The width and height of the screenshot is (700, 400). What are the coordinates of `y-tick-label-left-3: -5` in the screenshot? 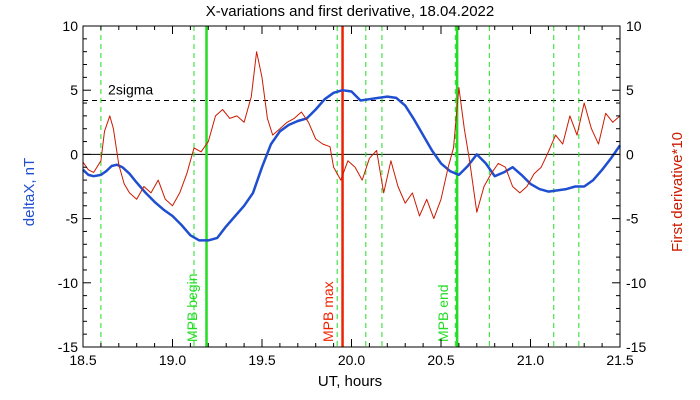 It's located at (72, 219).